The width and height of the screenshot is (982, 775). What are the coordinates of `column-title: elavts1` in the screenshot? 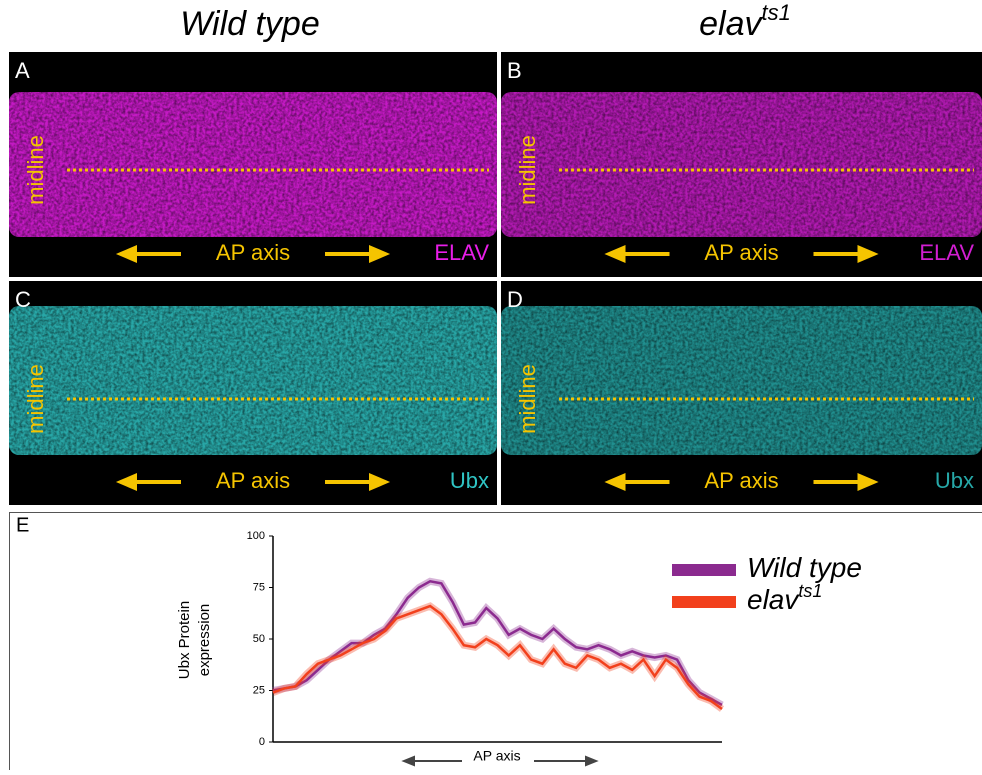 It's located at (745, 21).